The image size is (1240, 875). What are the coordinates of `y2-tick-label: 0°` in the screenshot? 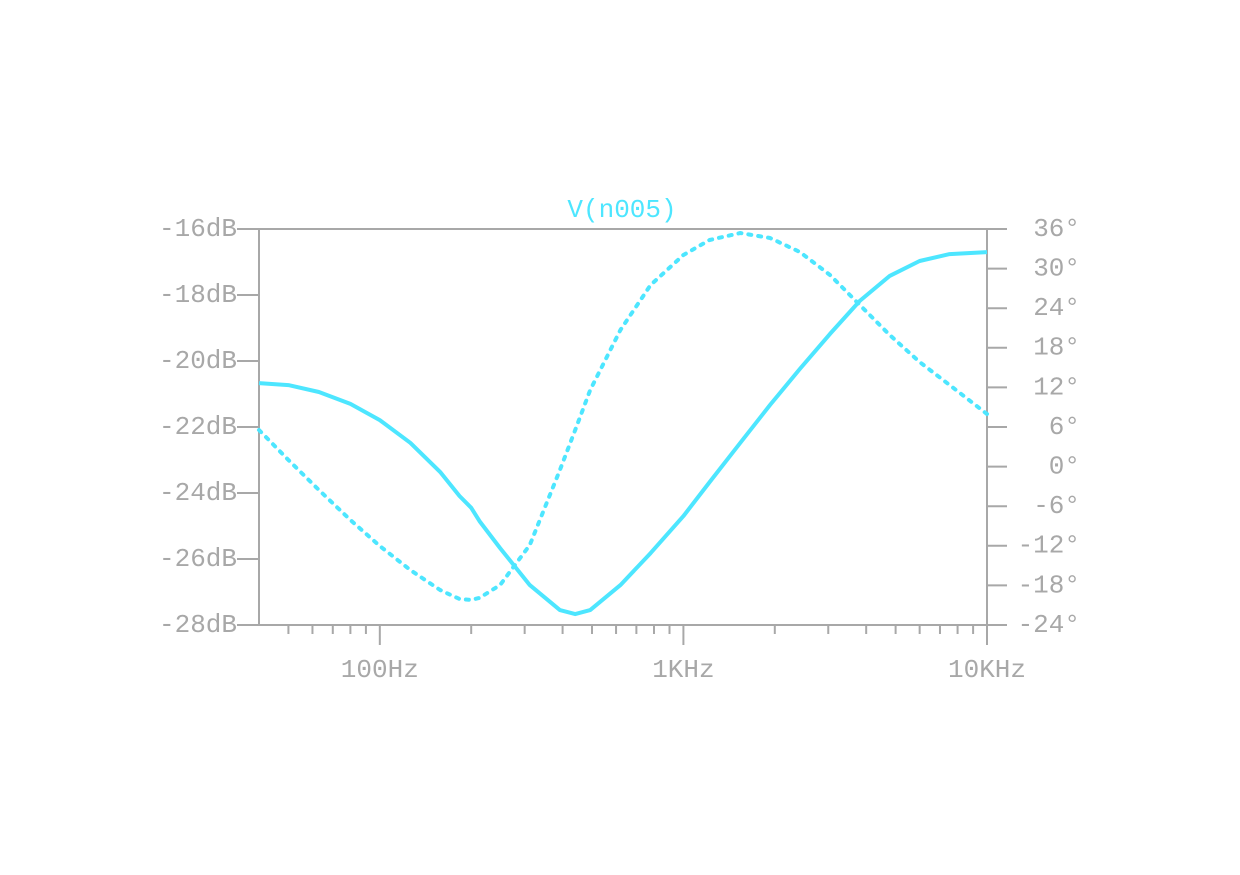 It's located at (1064, 466).